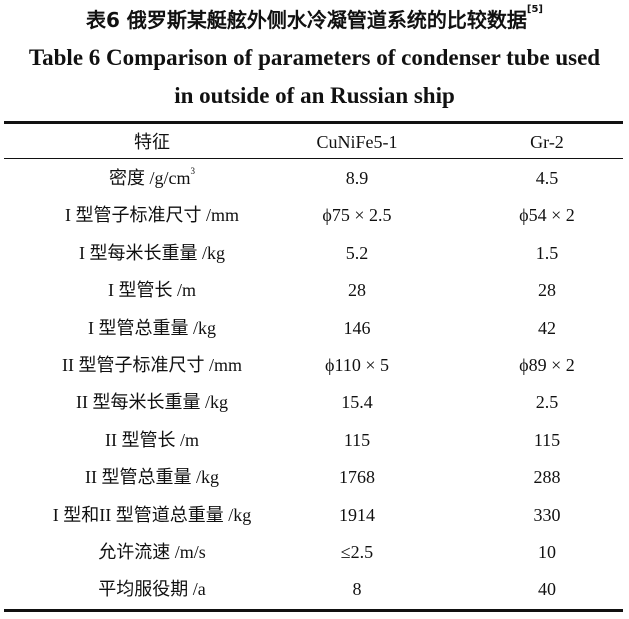  What do you see at coordinates (152, 215) in the screenshot?
I see `cell-feature: I 型管子标准尺寸 /mm` at bounding box center [152, 215].